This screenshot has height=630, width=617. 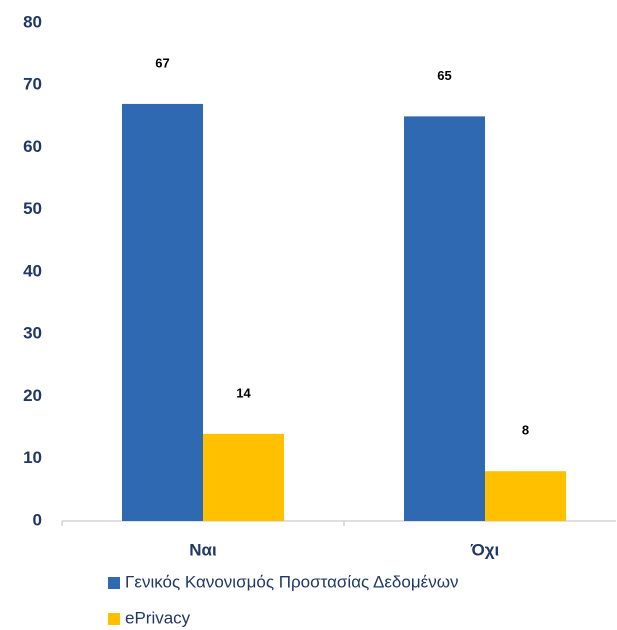 I want to click on y-tick-label: 0, so click(x=37, y=519).